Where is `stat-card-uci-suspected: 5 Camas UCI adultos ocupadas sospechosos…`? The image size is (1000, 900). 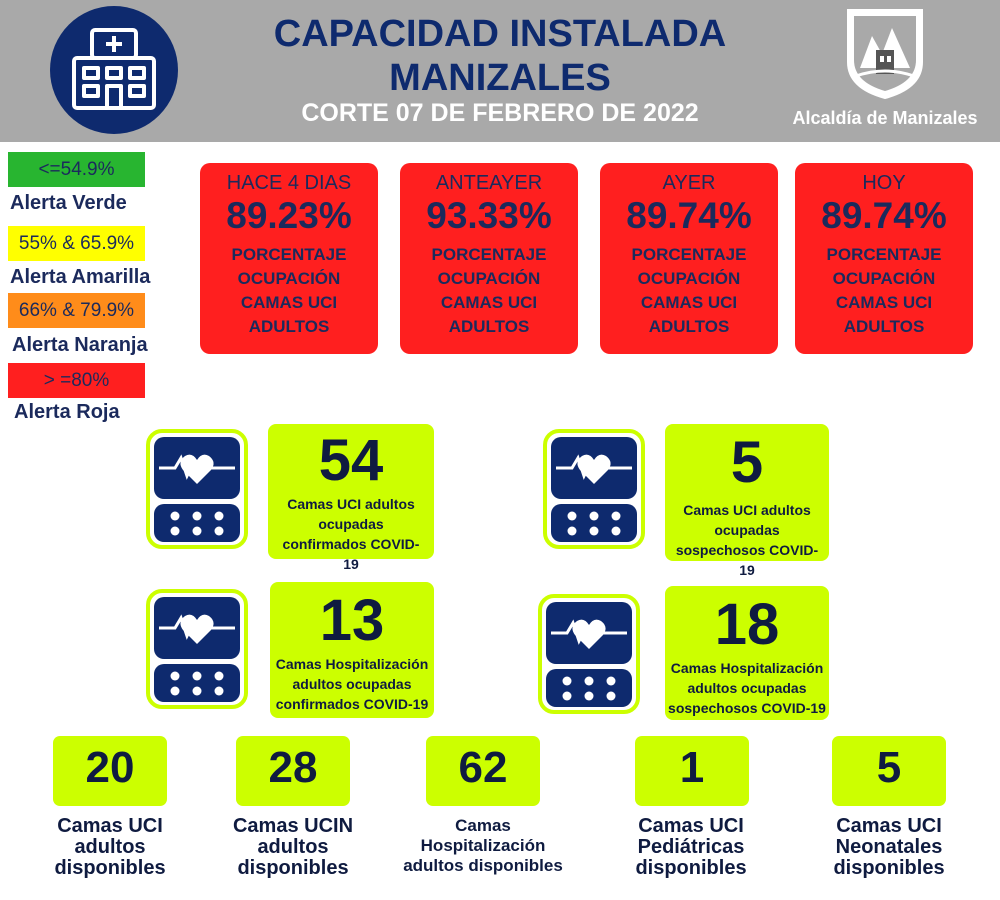 stat-card-uci-suspected: 5 Camas UCI adultos ocupadas sospechosos… is located at coordinates (747, 501).